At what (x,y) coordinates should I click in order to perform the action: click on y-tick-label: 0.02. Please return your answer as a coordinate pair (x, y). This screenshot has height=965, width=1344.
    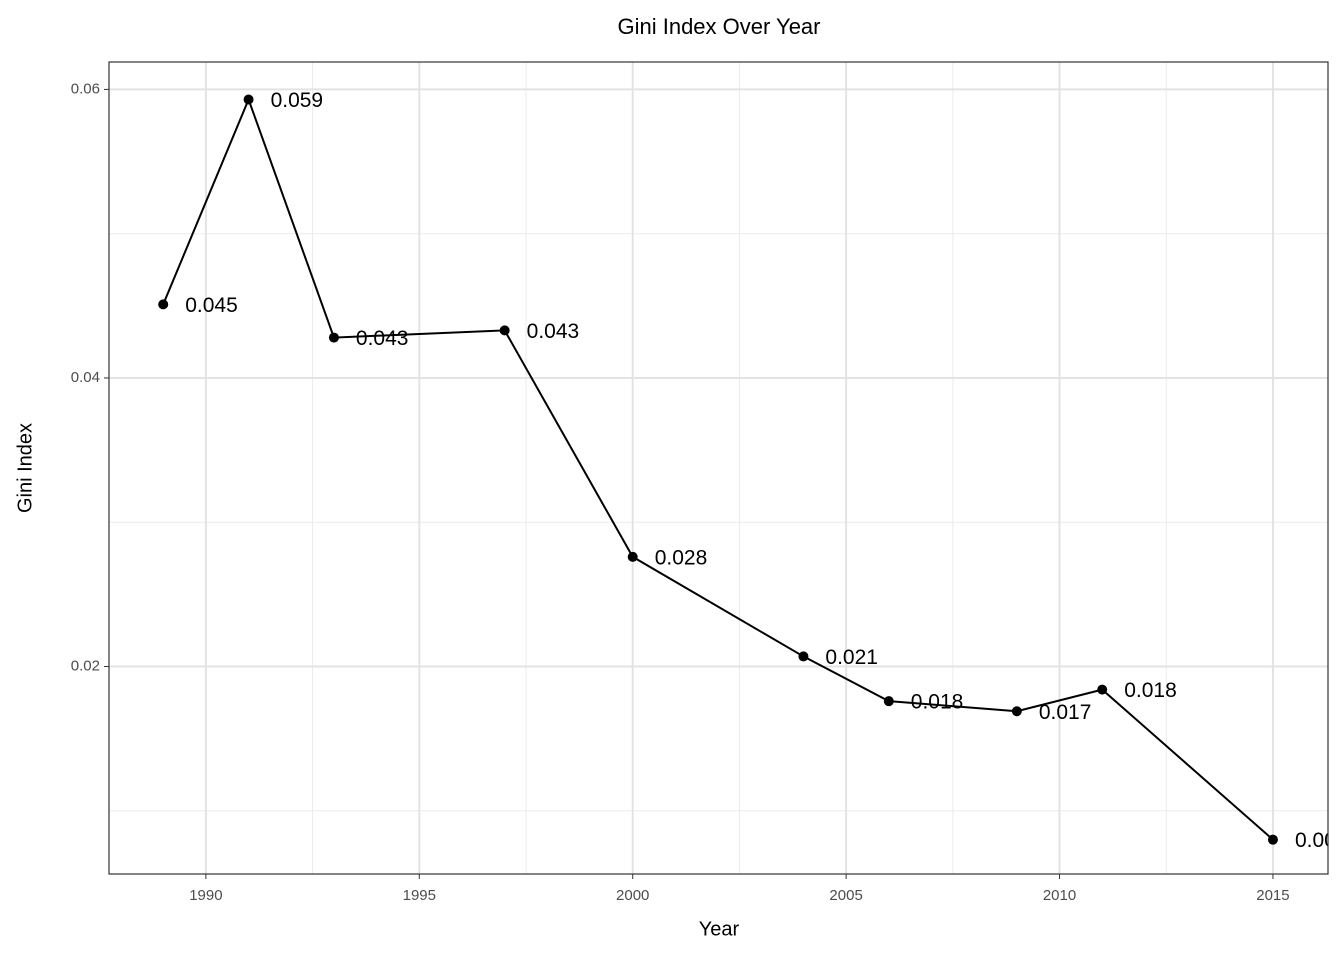
    Looking at the image, I should click on (85, 665).